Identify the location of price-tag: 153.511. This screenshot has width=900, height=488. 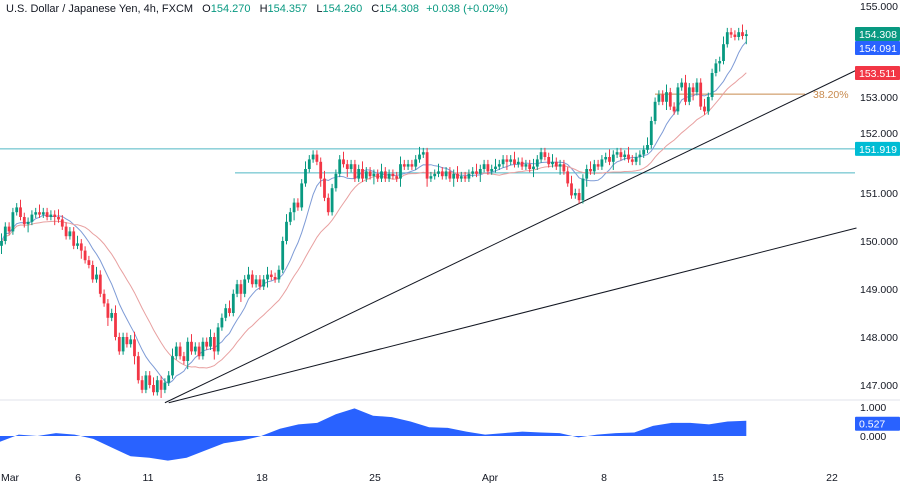
(877, 74).